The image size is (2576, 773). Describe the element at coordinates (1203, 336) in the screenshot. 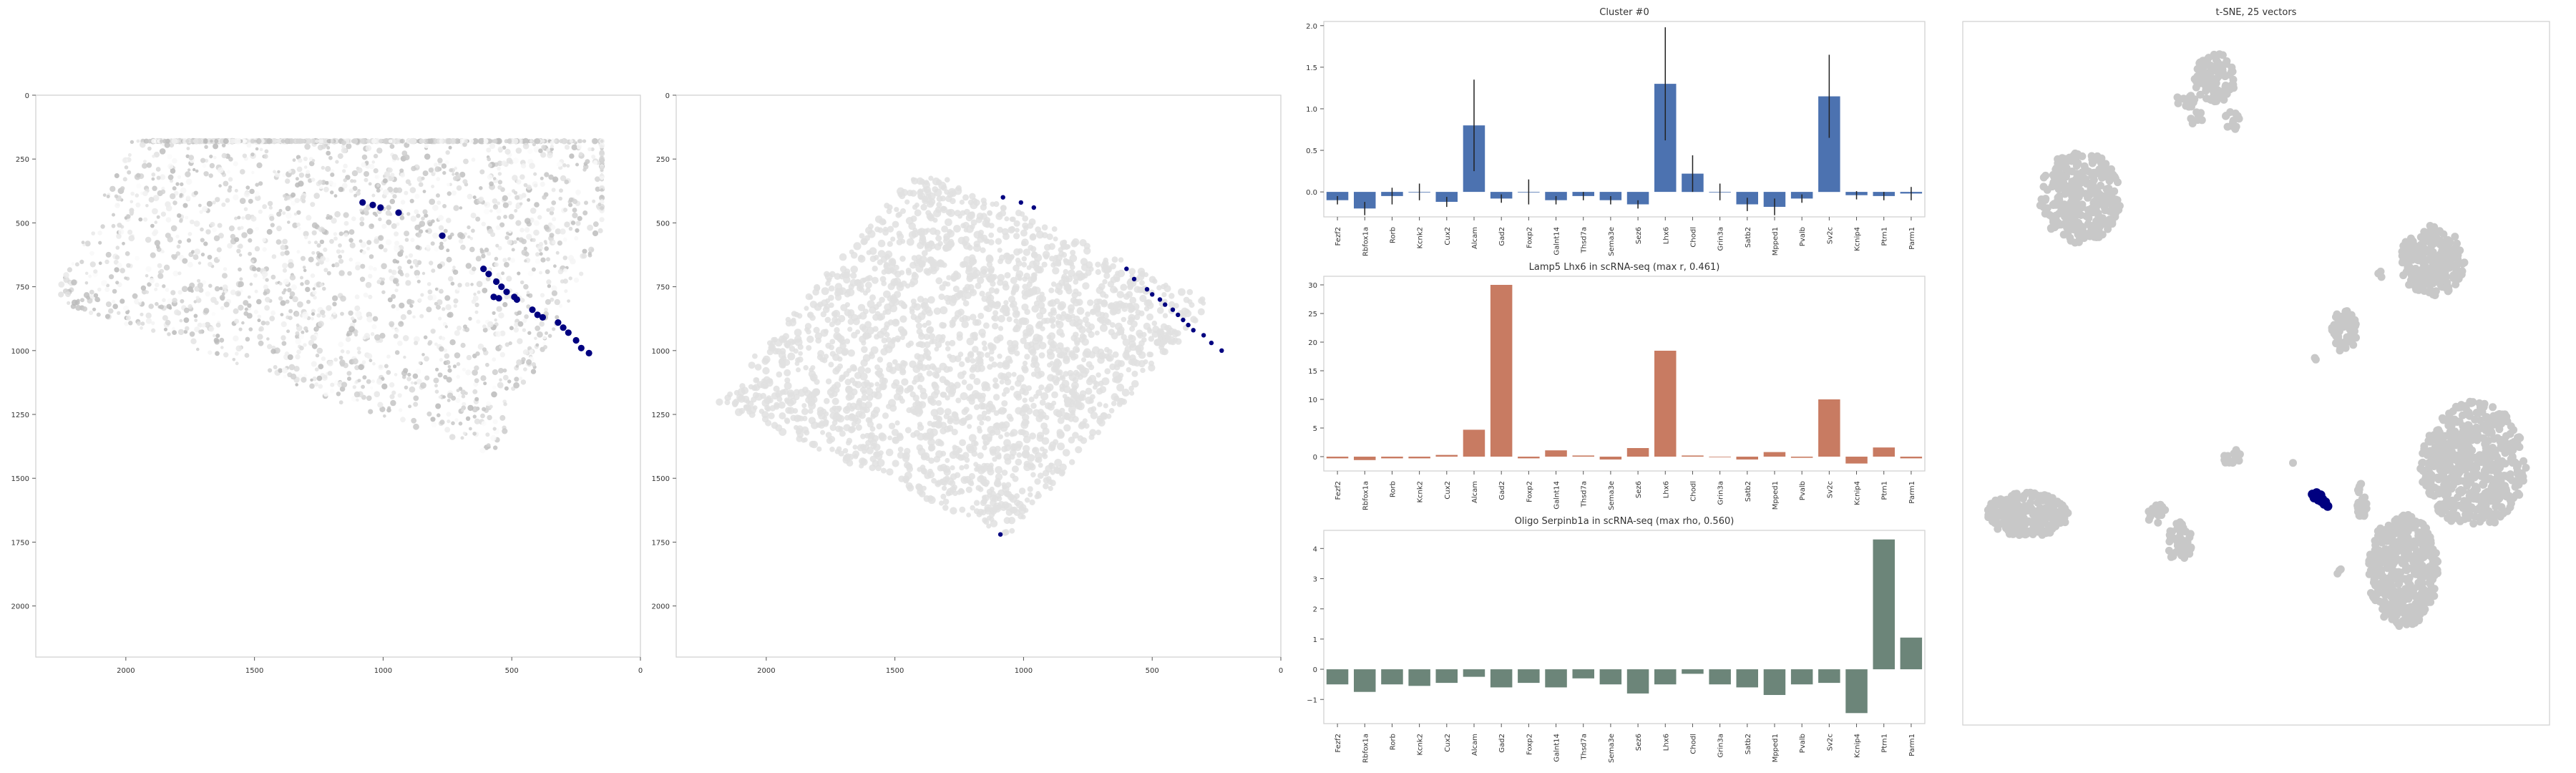

I see `highlighted-cell` at that location.